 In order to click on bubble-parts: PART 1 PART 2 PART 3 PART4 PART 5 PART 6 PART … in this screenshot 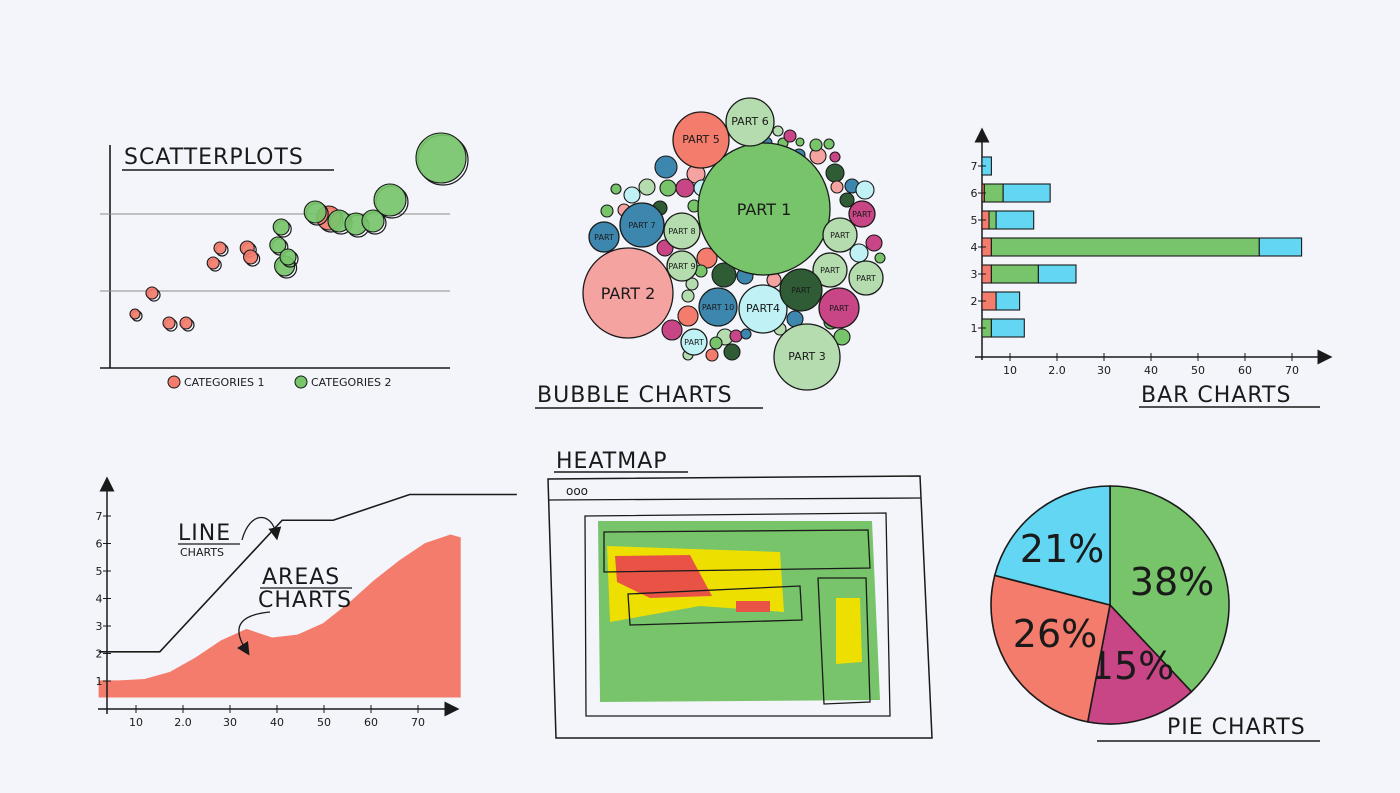, I will do `click(733, 244)`.